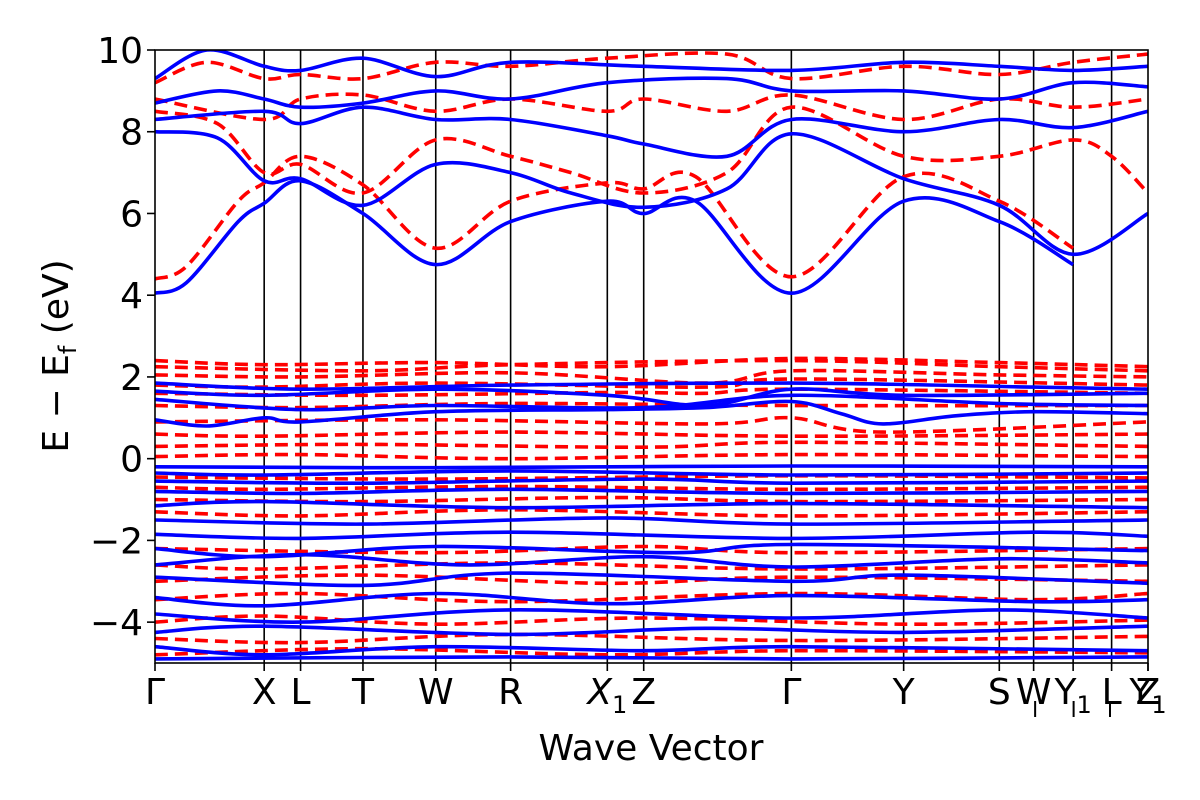 This screenshot has height=800, width=1200. I want to click on y-axis-title-main: E − E, so click(56, 403).